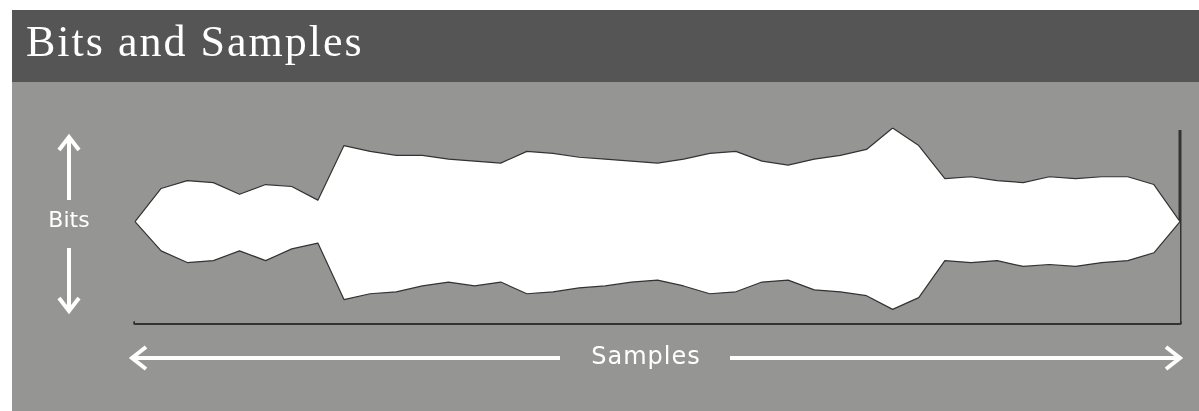 The image size is (1199, 411). What do you see at coordinates (195, 41) in the screenshot?
I see `chart-title: Bits and Samples` at bounding box center [195, 41].